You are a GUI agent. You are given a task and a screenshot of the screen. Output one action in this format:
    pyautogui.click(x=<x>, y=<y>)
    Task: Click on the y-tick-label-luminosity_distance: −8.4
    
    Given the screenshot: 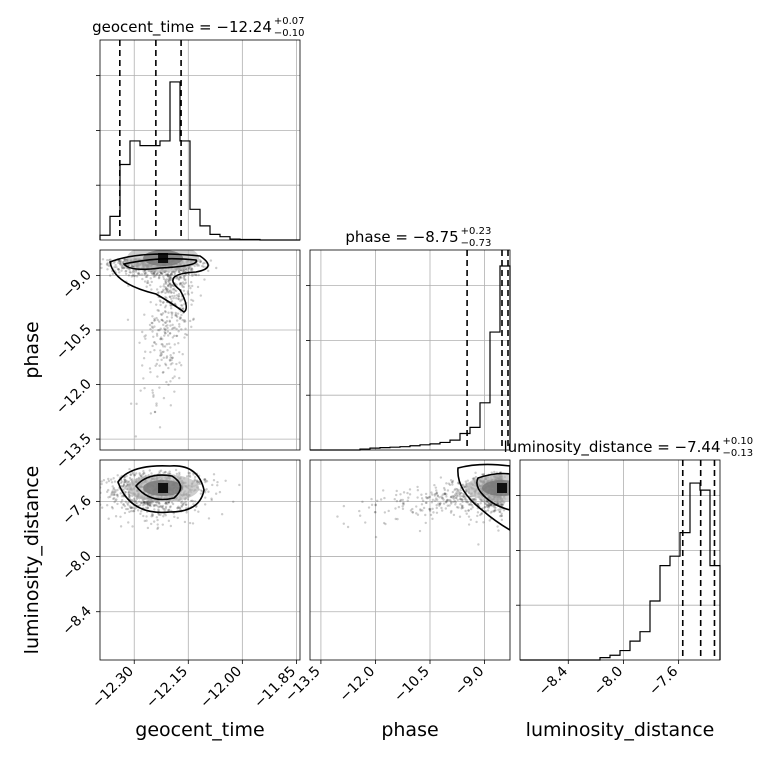 What is the action you would take?
    pyautogui.click(x=76, y=620)
    